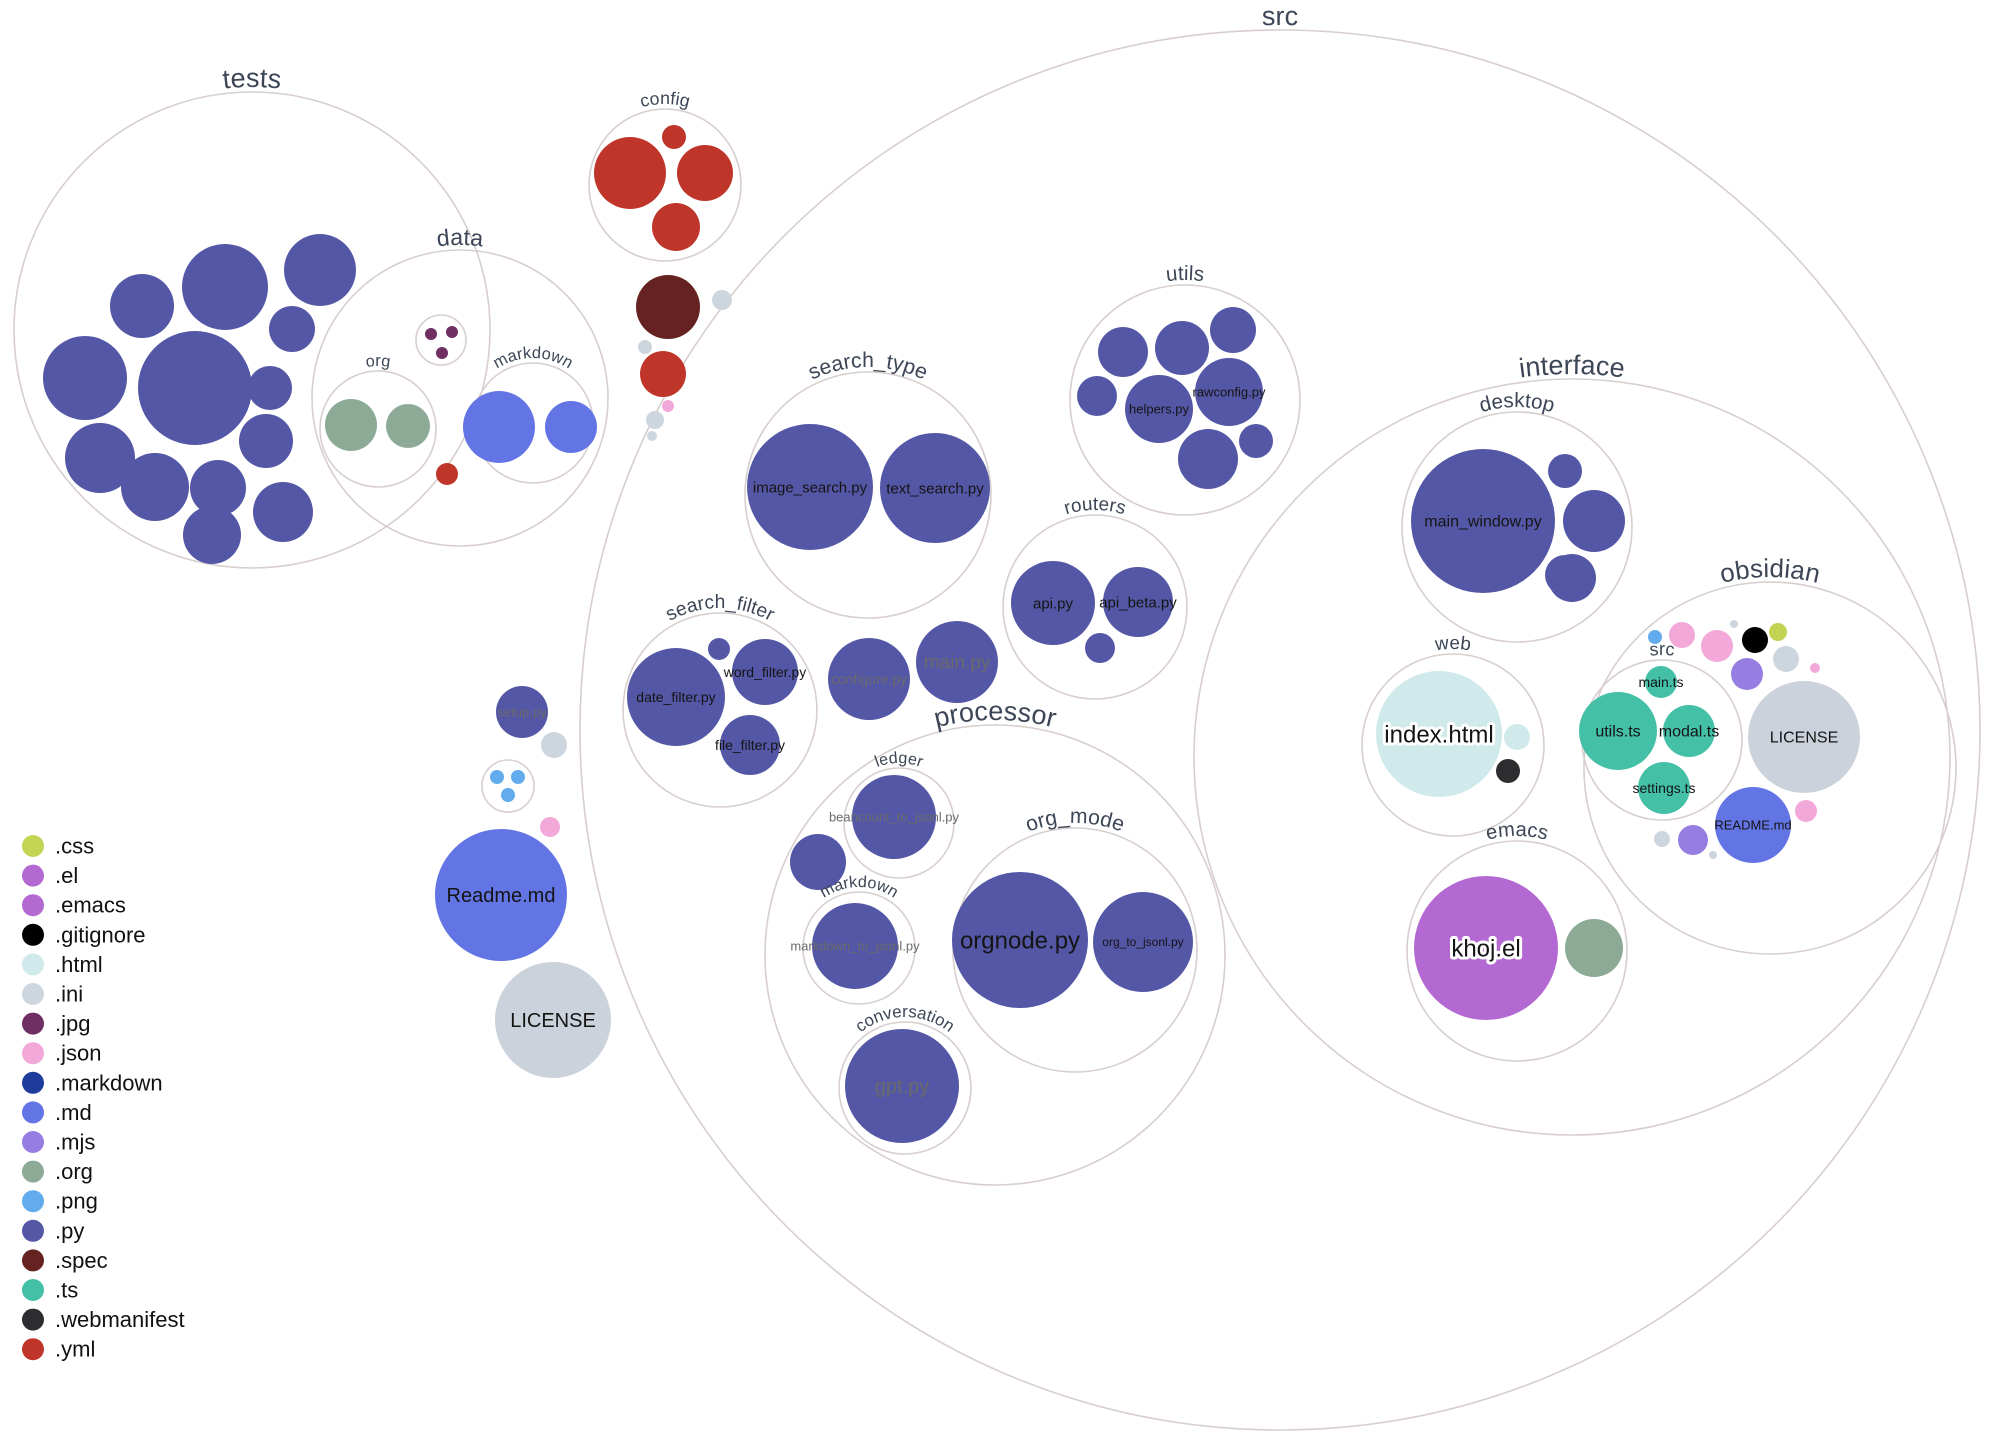 The image size is (1995, 1451). I want to click on dir-circle-web, so click(1453, 745).